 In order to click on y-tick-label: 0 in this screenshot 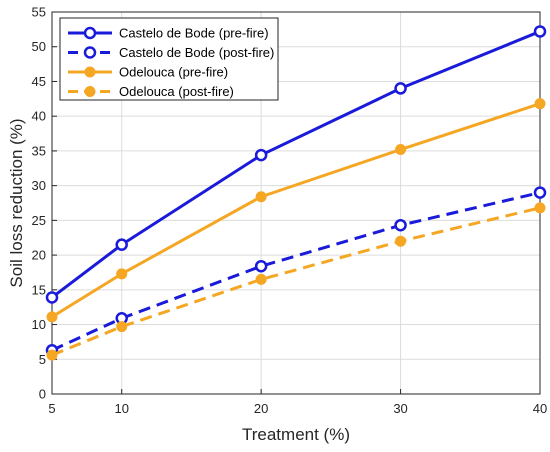, I will do `click(42, 394)`.